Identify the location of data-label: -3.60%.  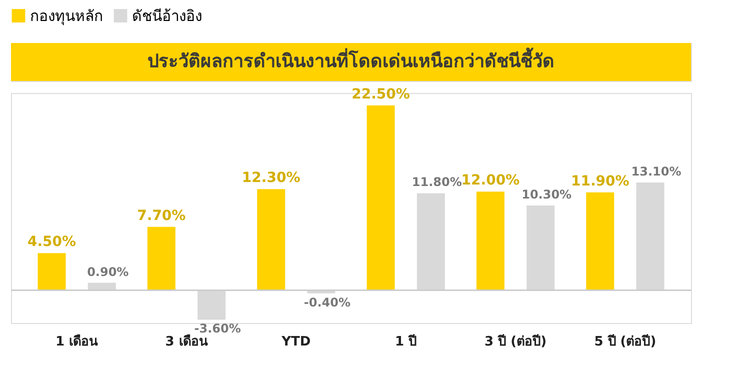
(217, 329).